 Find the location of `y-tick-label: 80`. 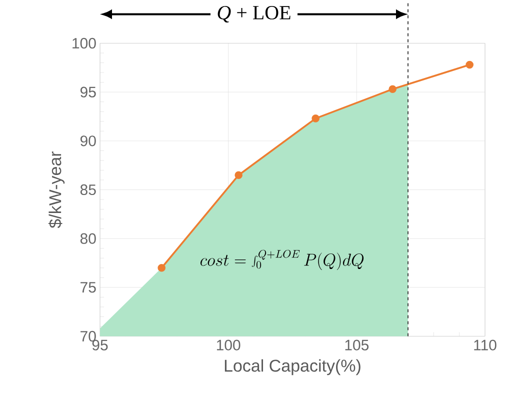

y-tick-label: 80 is located at coordinates (88, 238).